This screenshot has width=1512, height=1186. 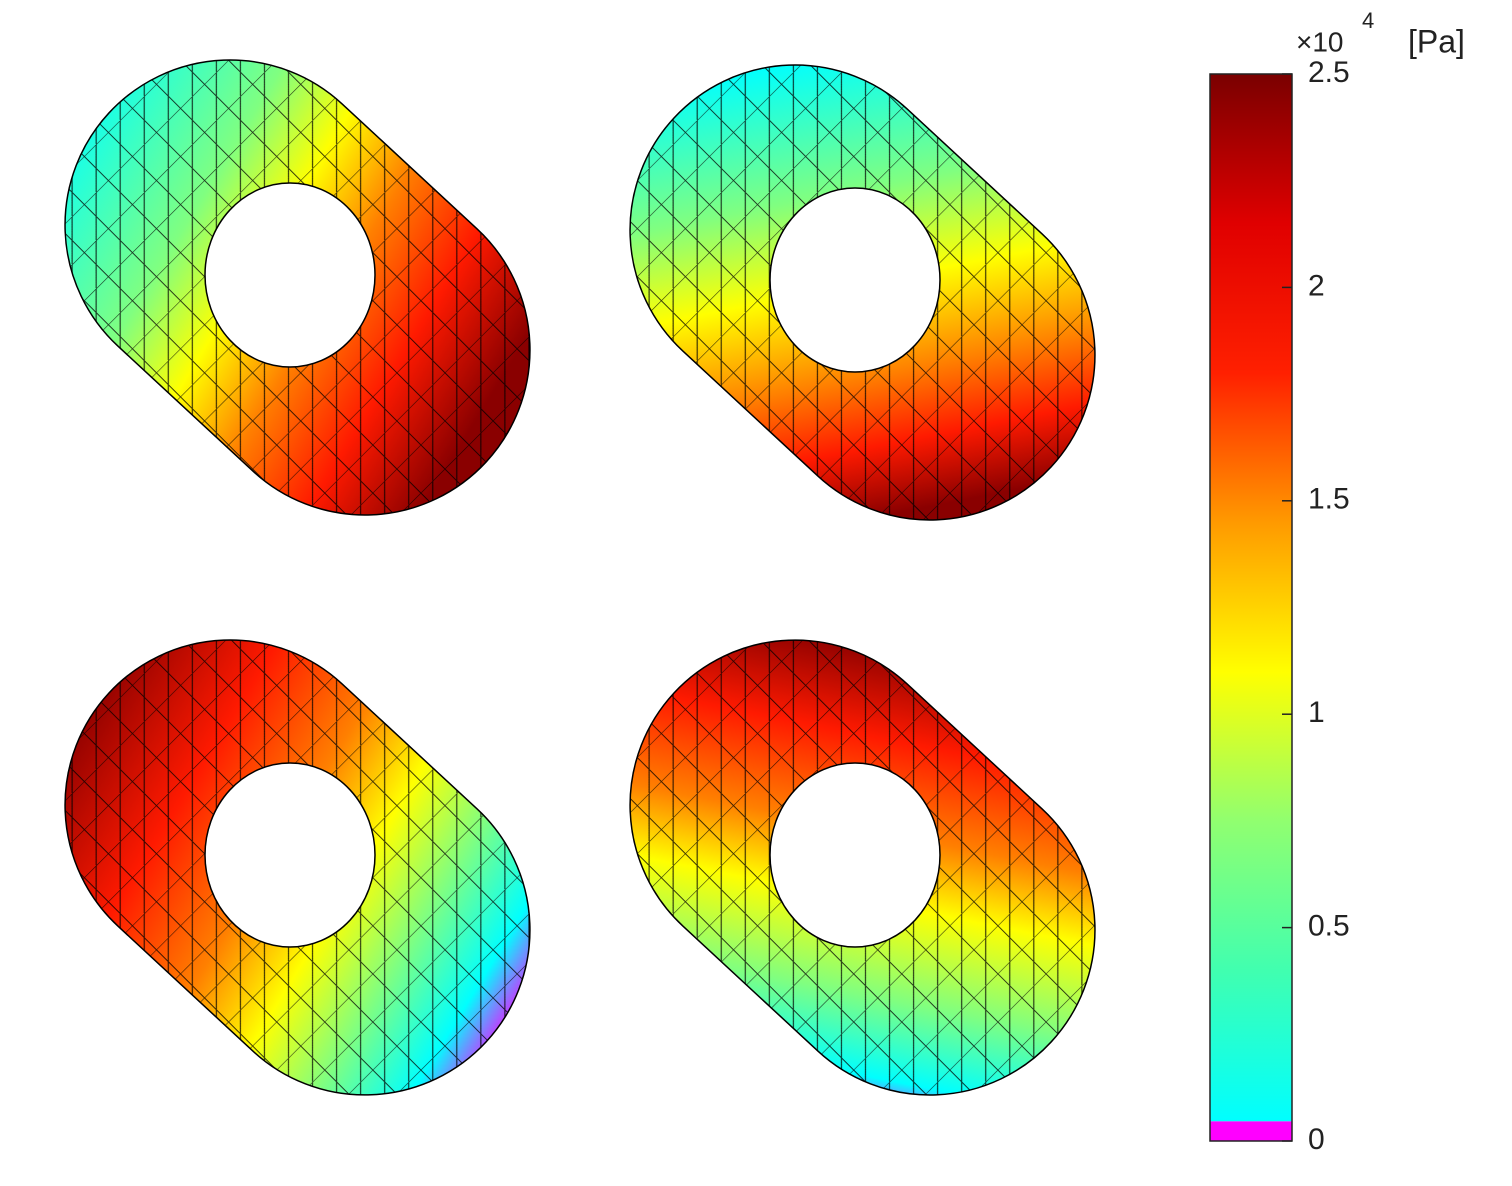 I want to click on colorbar-tick-label: 2, so click(x=1316, y=285).